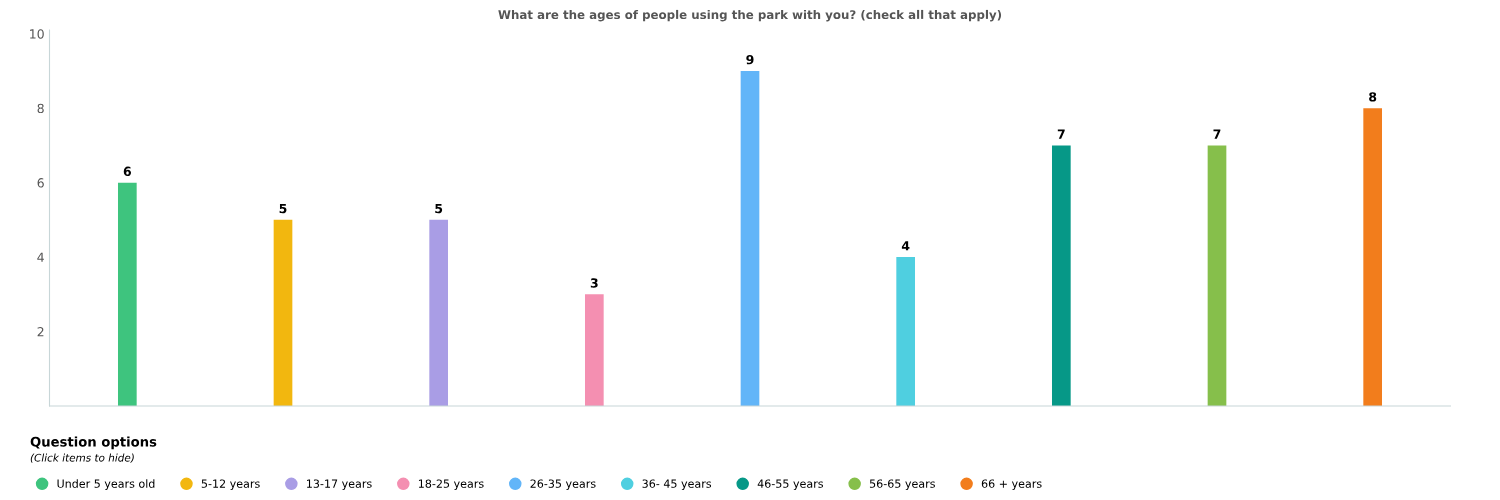 Image resolution: width=1500 pixels, height=500 pixels. What do you see at coordinates (451, 484) in the screenshot?
I see `legend-label: 18-25 years` at bounding box center [451, 484].